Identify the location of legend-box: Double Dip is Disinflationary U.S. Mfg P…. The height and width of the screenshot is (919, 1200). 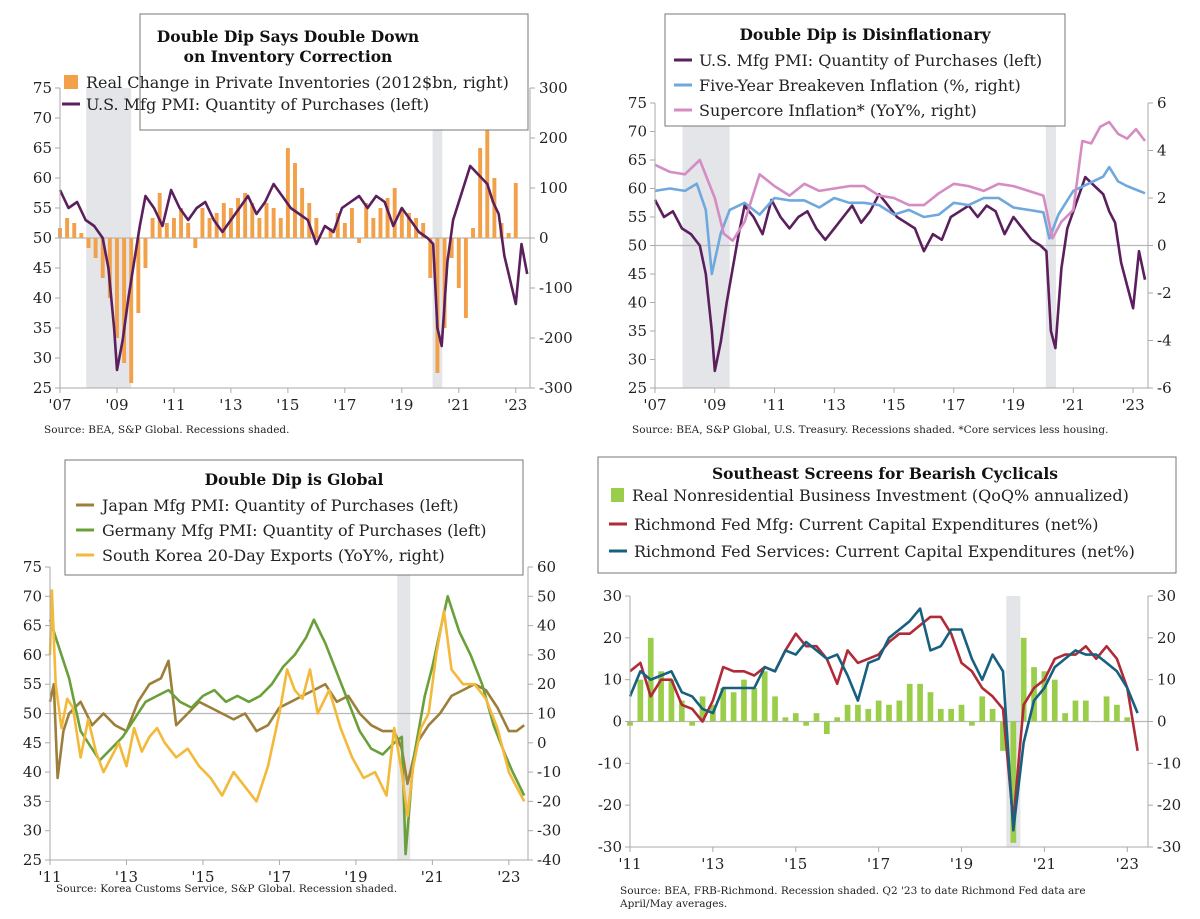
(865, 70).